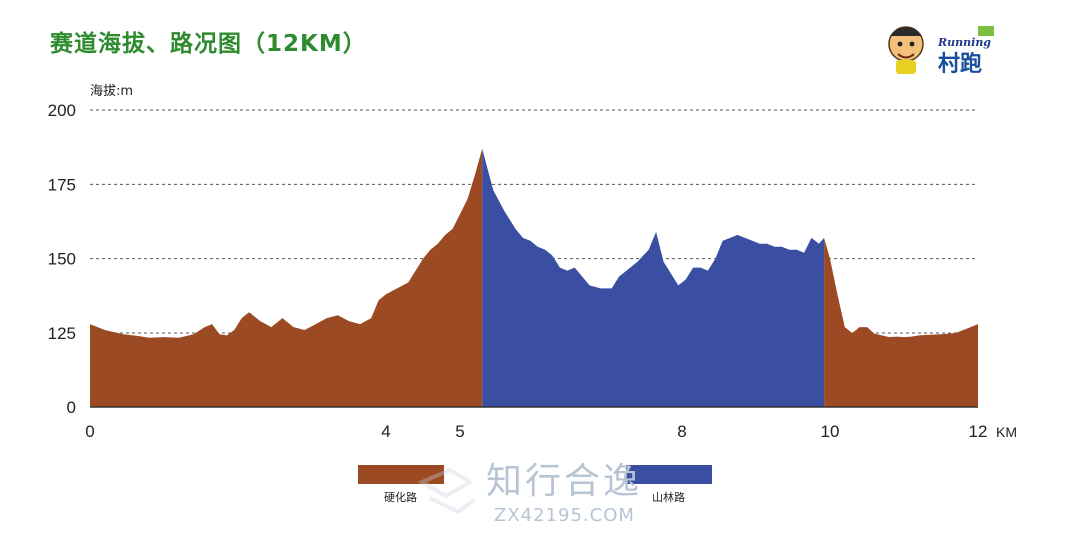 This screenshot has height=536, width=1080. Describe the element at coordinates (564, 481) in the screenshot. I see `watermark-text: 知行合逸` at that location.